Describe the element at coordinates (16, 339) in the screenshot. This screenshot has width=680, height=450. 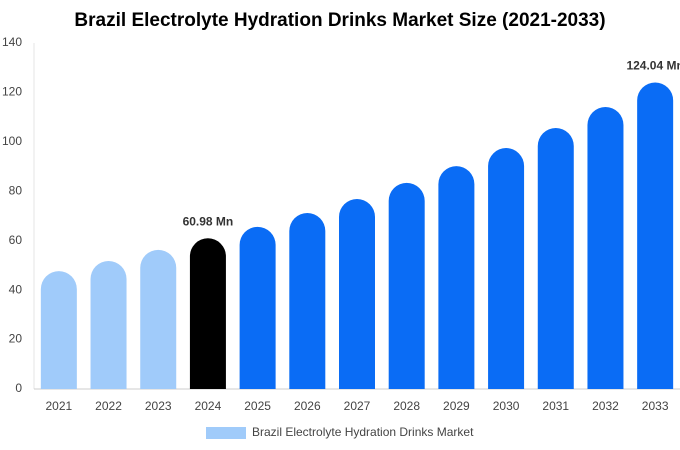
I see `y-tick-label: 20` at that location.